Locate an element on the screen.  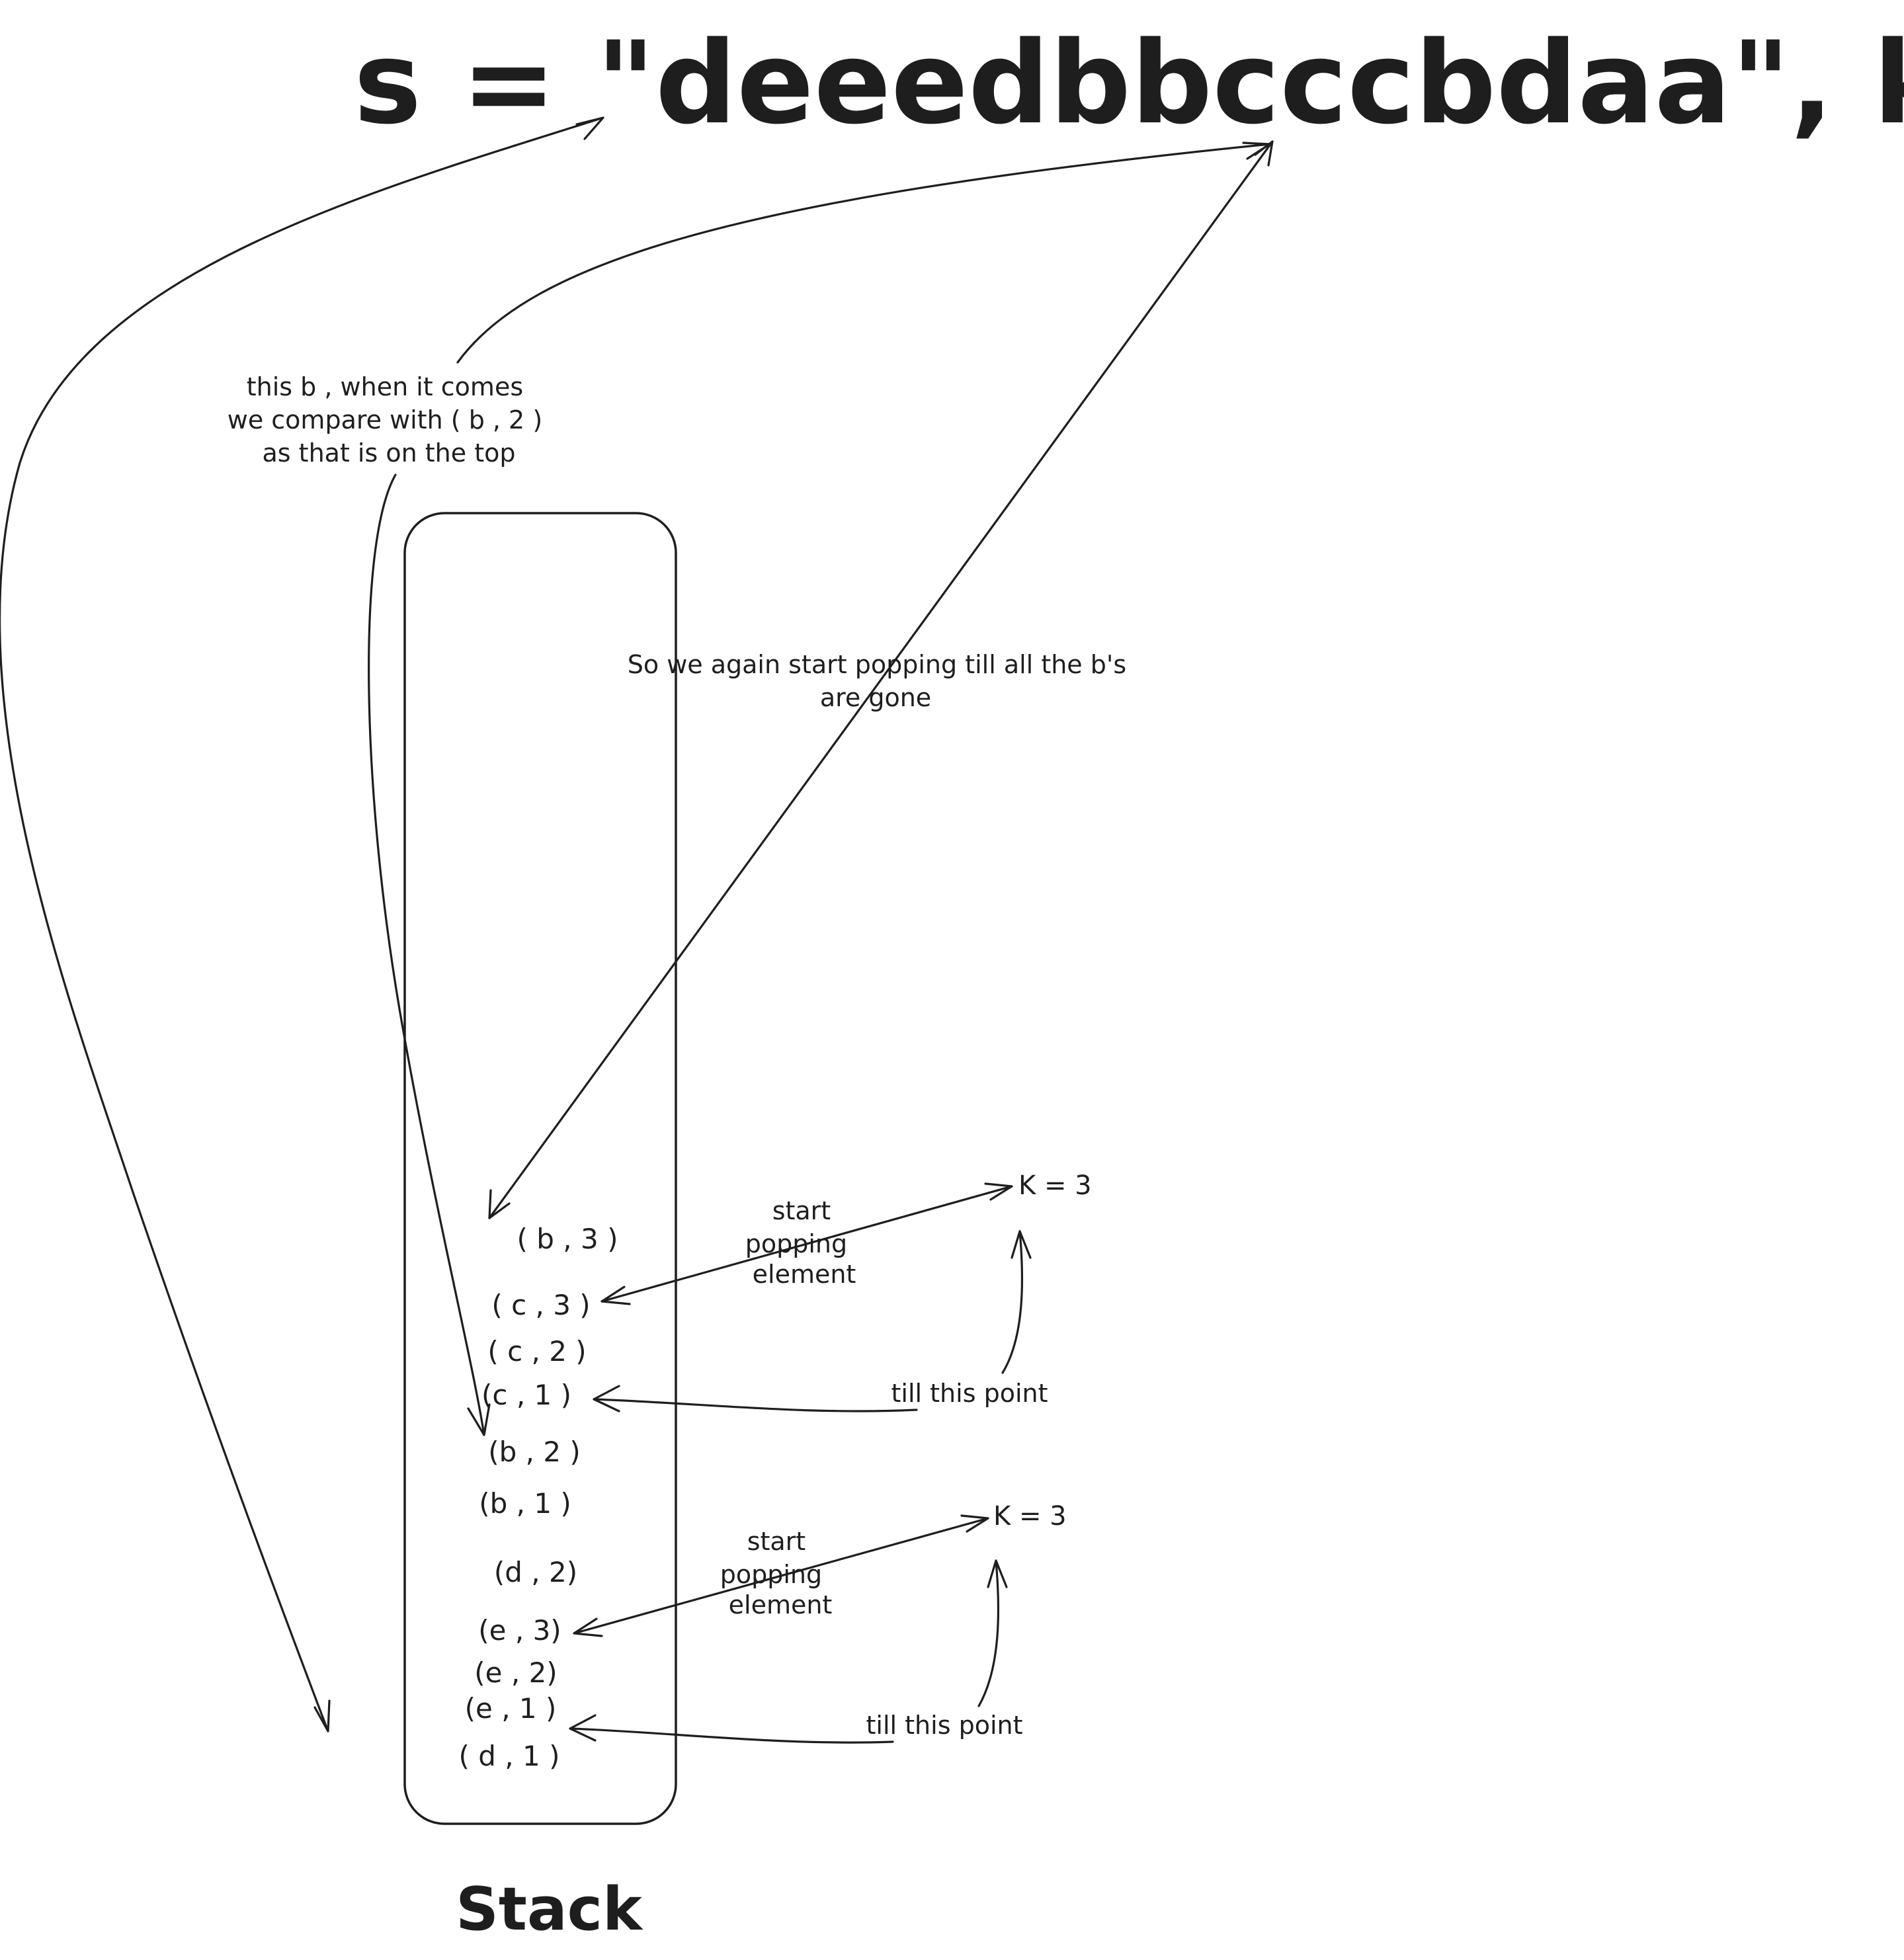
arrow-title-to-stack-bottom-head-bottom is located at coordinates (322, 1716).